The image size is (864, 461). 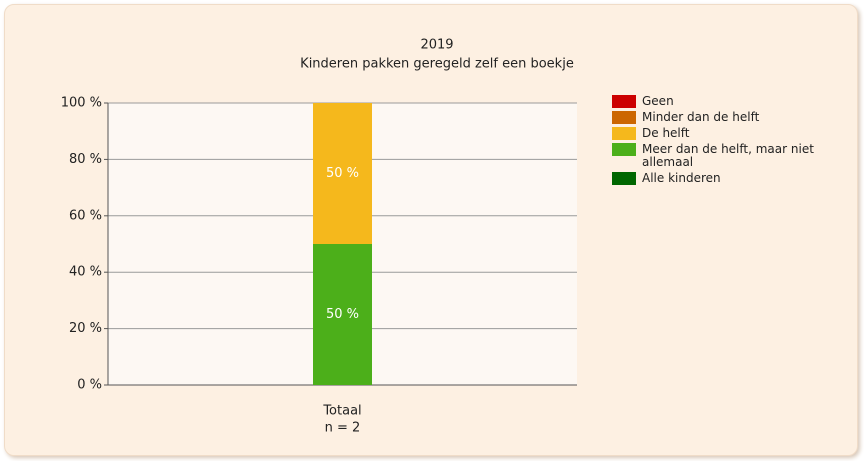 I want to click on legend-label: Meer dan de helft, maar niet allemaal, so click(x=728, y=155).